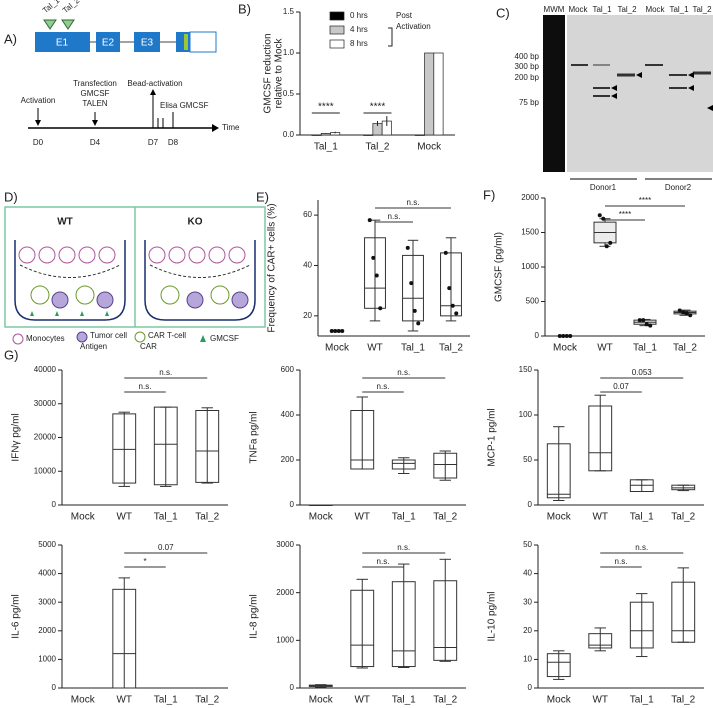 This screenshot has height=708, width=713. I want to click on y-tick-label: 500, so click(533, 301).